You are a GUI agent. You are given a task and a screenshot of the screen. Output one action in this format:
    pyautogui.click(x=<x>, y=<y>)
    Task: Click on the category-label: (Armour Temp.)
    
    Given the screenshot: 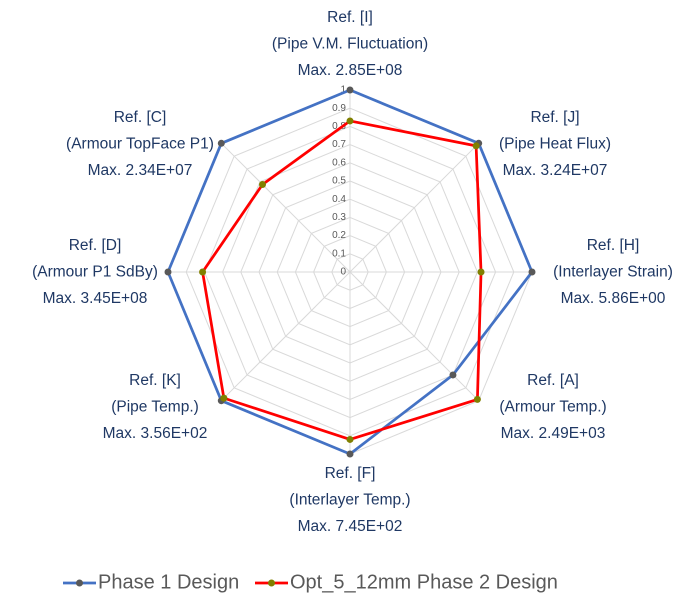 What is the action you would take?
    pyautogui.click(x=552, y=407)
    